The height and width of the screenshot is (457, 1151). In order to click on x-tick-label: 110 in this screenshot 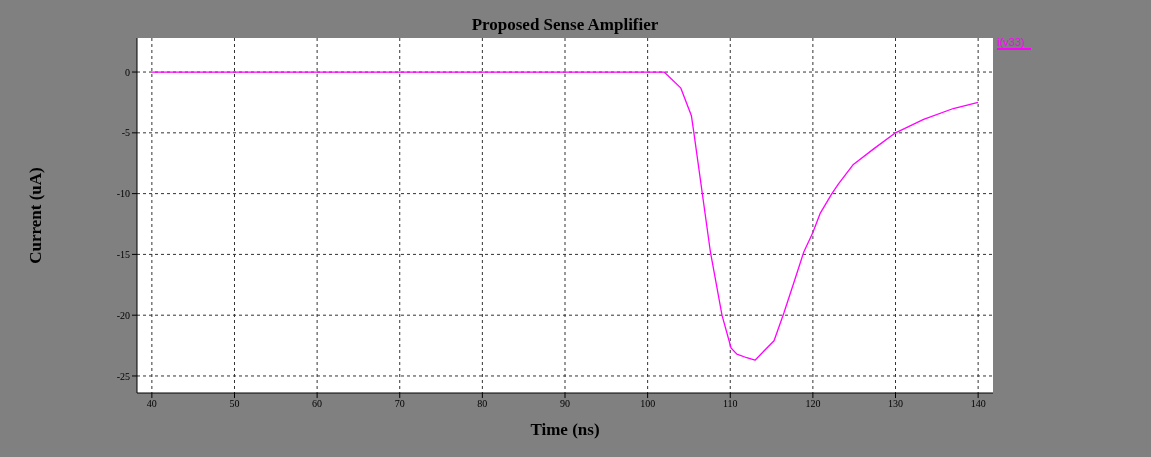, I will do `click(730, 404)`.